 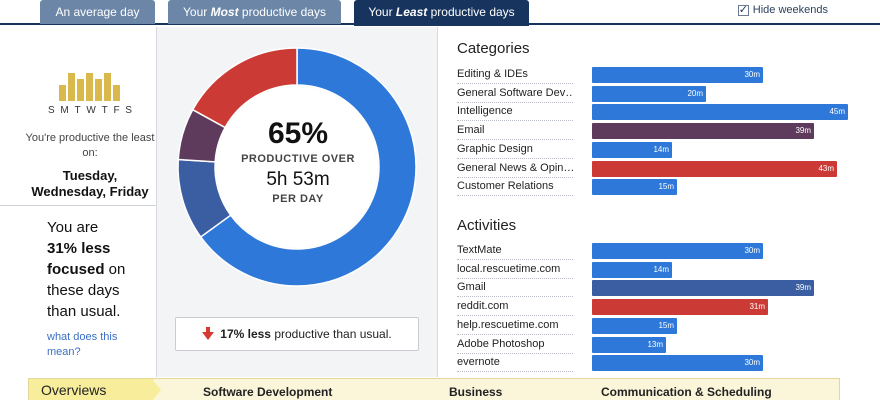 What do you see at coordinates (331, 334) in the screenshot?
I see `comparison-rest: productive than usual.` at bounding box center [331, 334].